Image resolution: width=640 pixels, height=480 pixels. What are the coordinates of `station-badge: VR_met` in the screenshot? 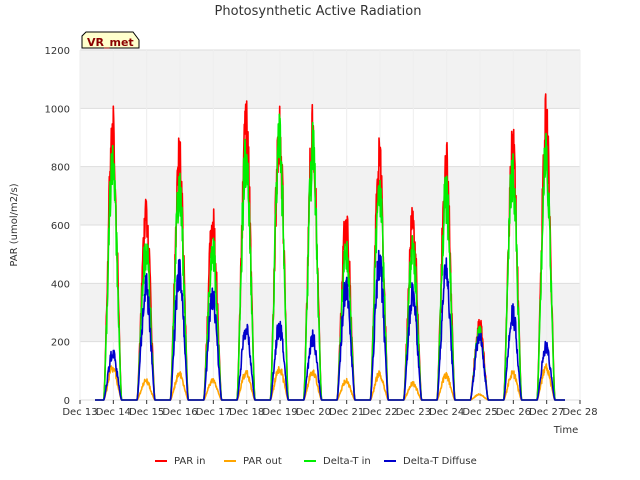 It's located at (110, 40).